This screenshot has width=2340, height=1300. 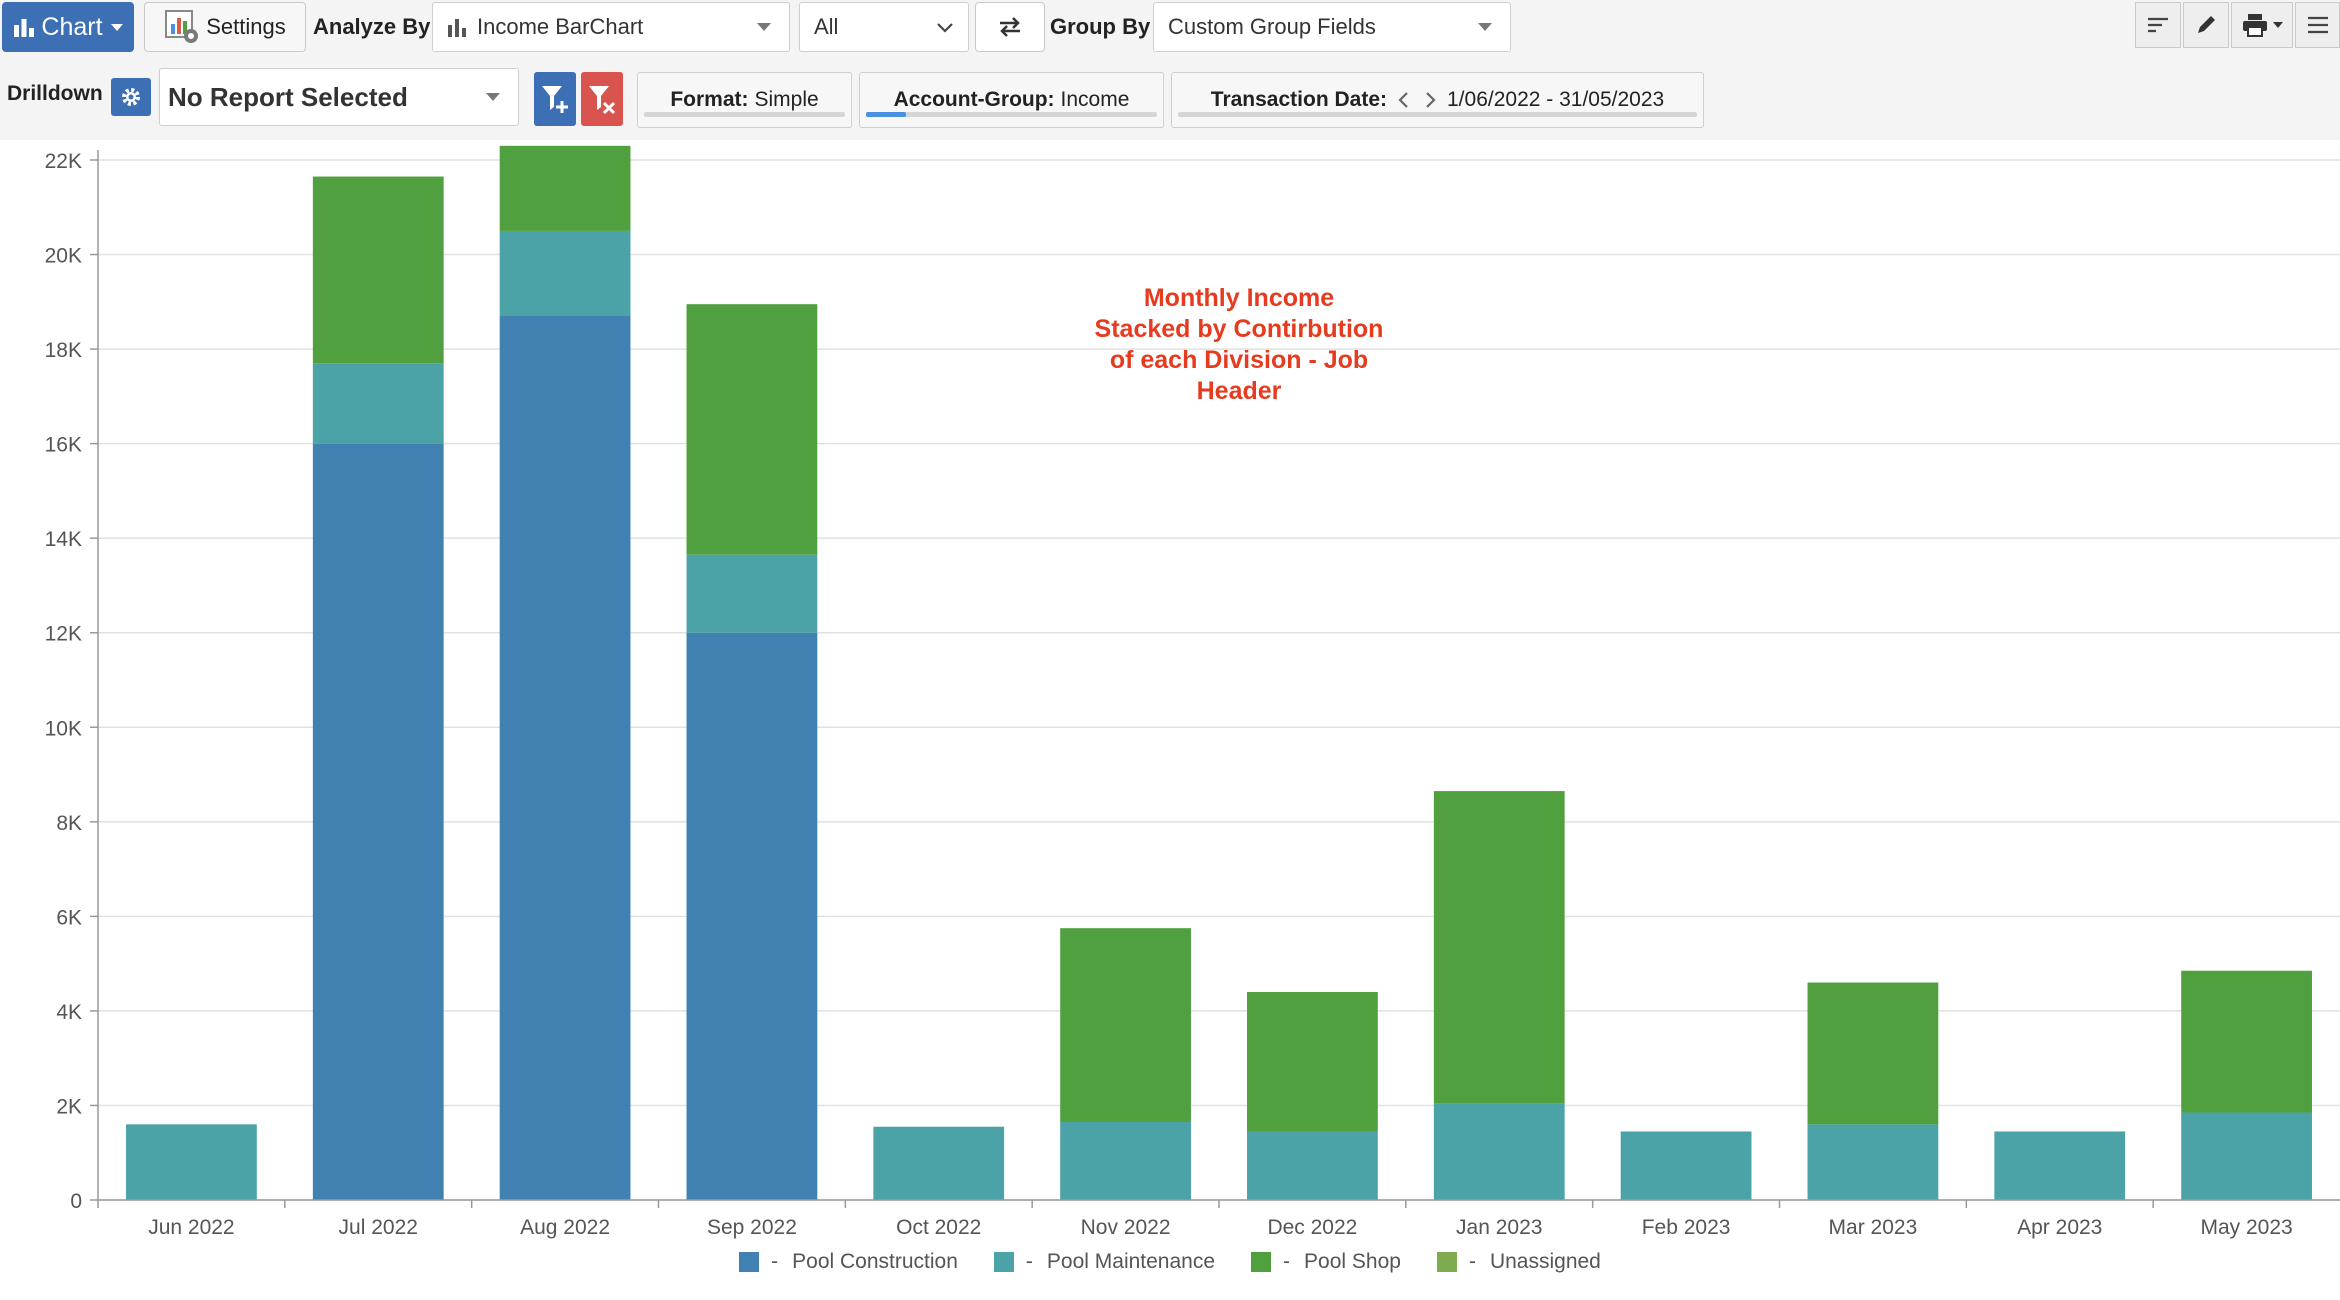 What do you see at coordinates (288, 96) in the screenshot?
I see `report-select-value: No Report Selected` at bounding box center [288, 96].